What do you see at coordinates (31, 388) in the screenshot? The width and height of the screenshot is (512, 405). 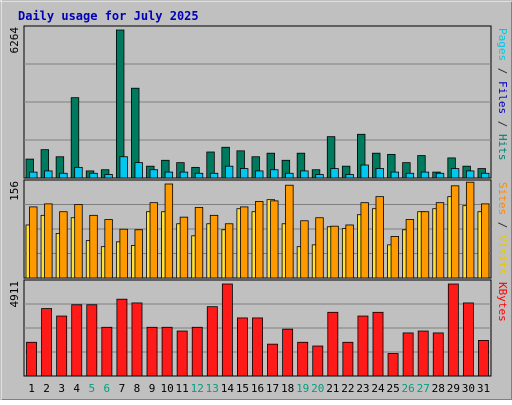 I see `day-label: 1` at bounding box center [31, 388].